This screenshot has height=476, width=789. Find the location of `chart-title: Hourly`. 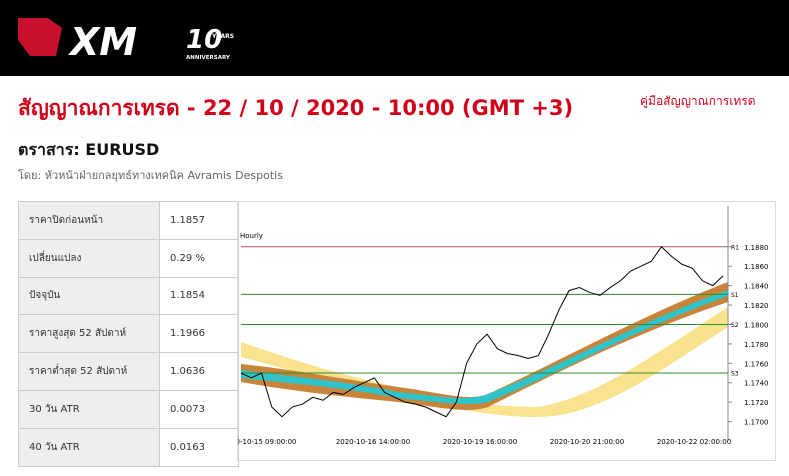

chart-title: Hourly is located at coordinates (251, 236).